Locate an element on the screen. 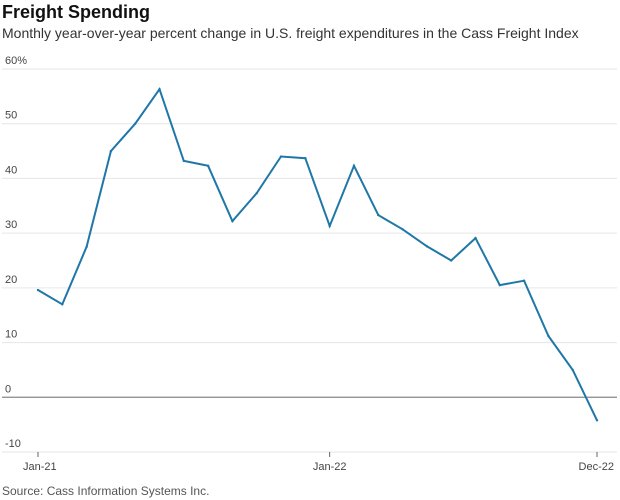  y-axis-ticks: -10 0 10 20 30 40 50 60% is located at coordinates (16, 252).